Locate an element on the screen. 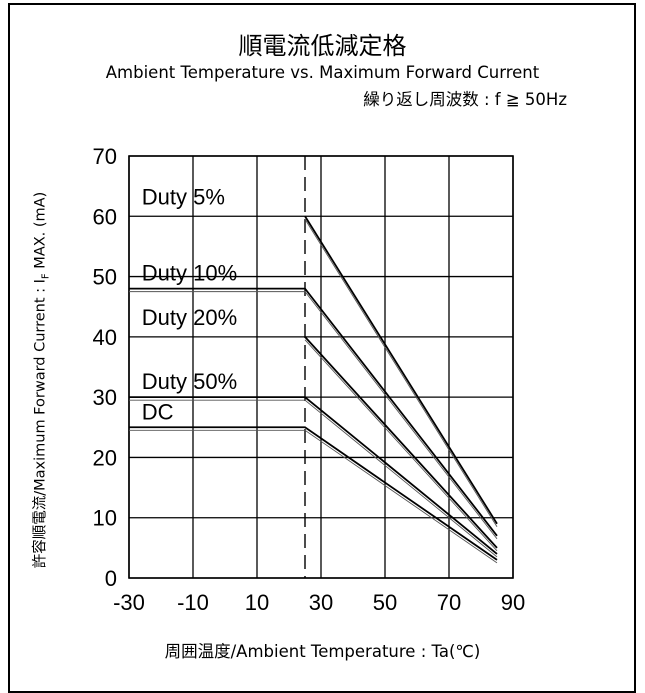  x-tick-label: 90 is located at coordinates (513, 602).